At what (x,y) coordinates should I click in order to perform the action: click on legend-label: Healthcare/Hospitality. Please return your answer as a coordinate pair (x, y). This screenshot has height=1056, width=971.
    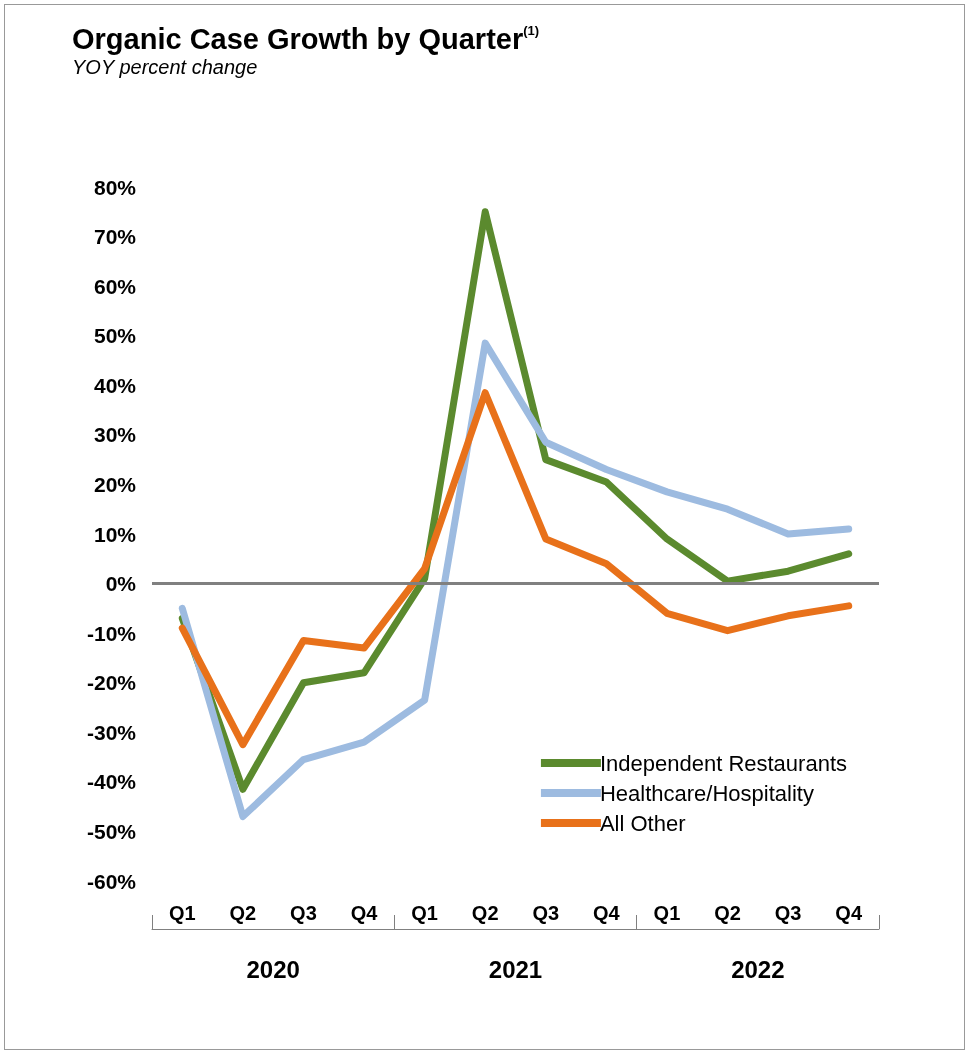
    Looking at the image, I should click on (706, 793).